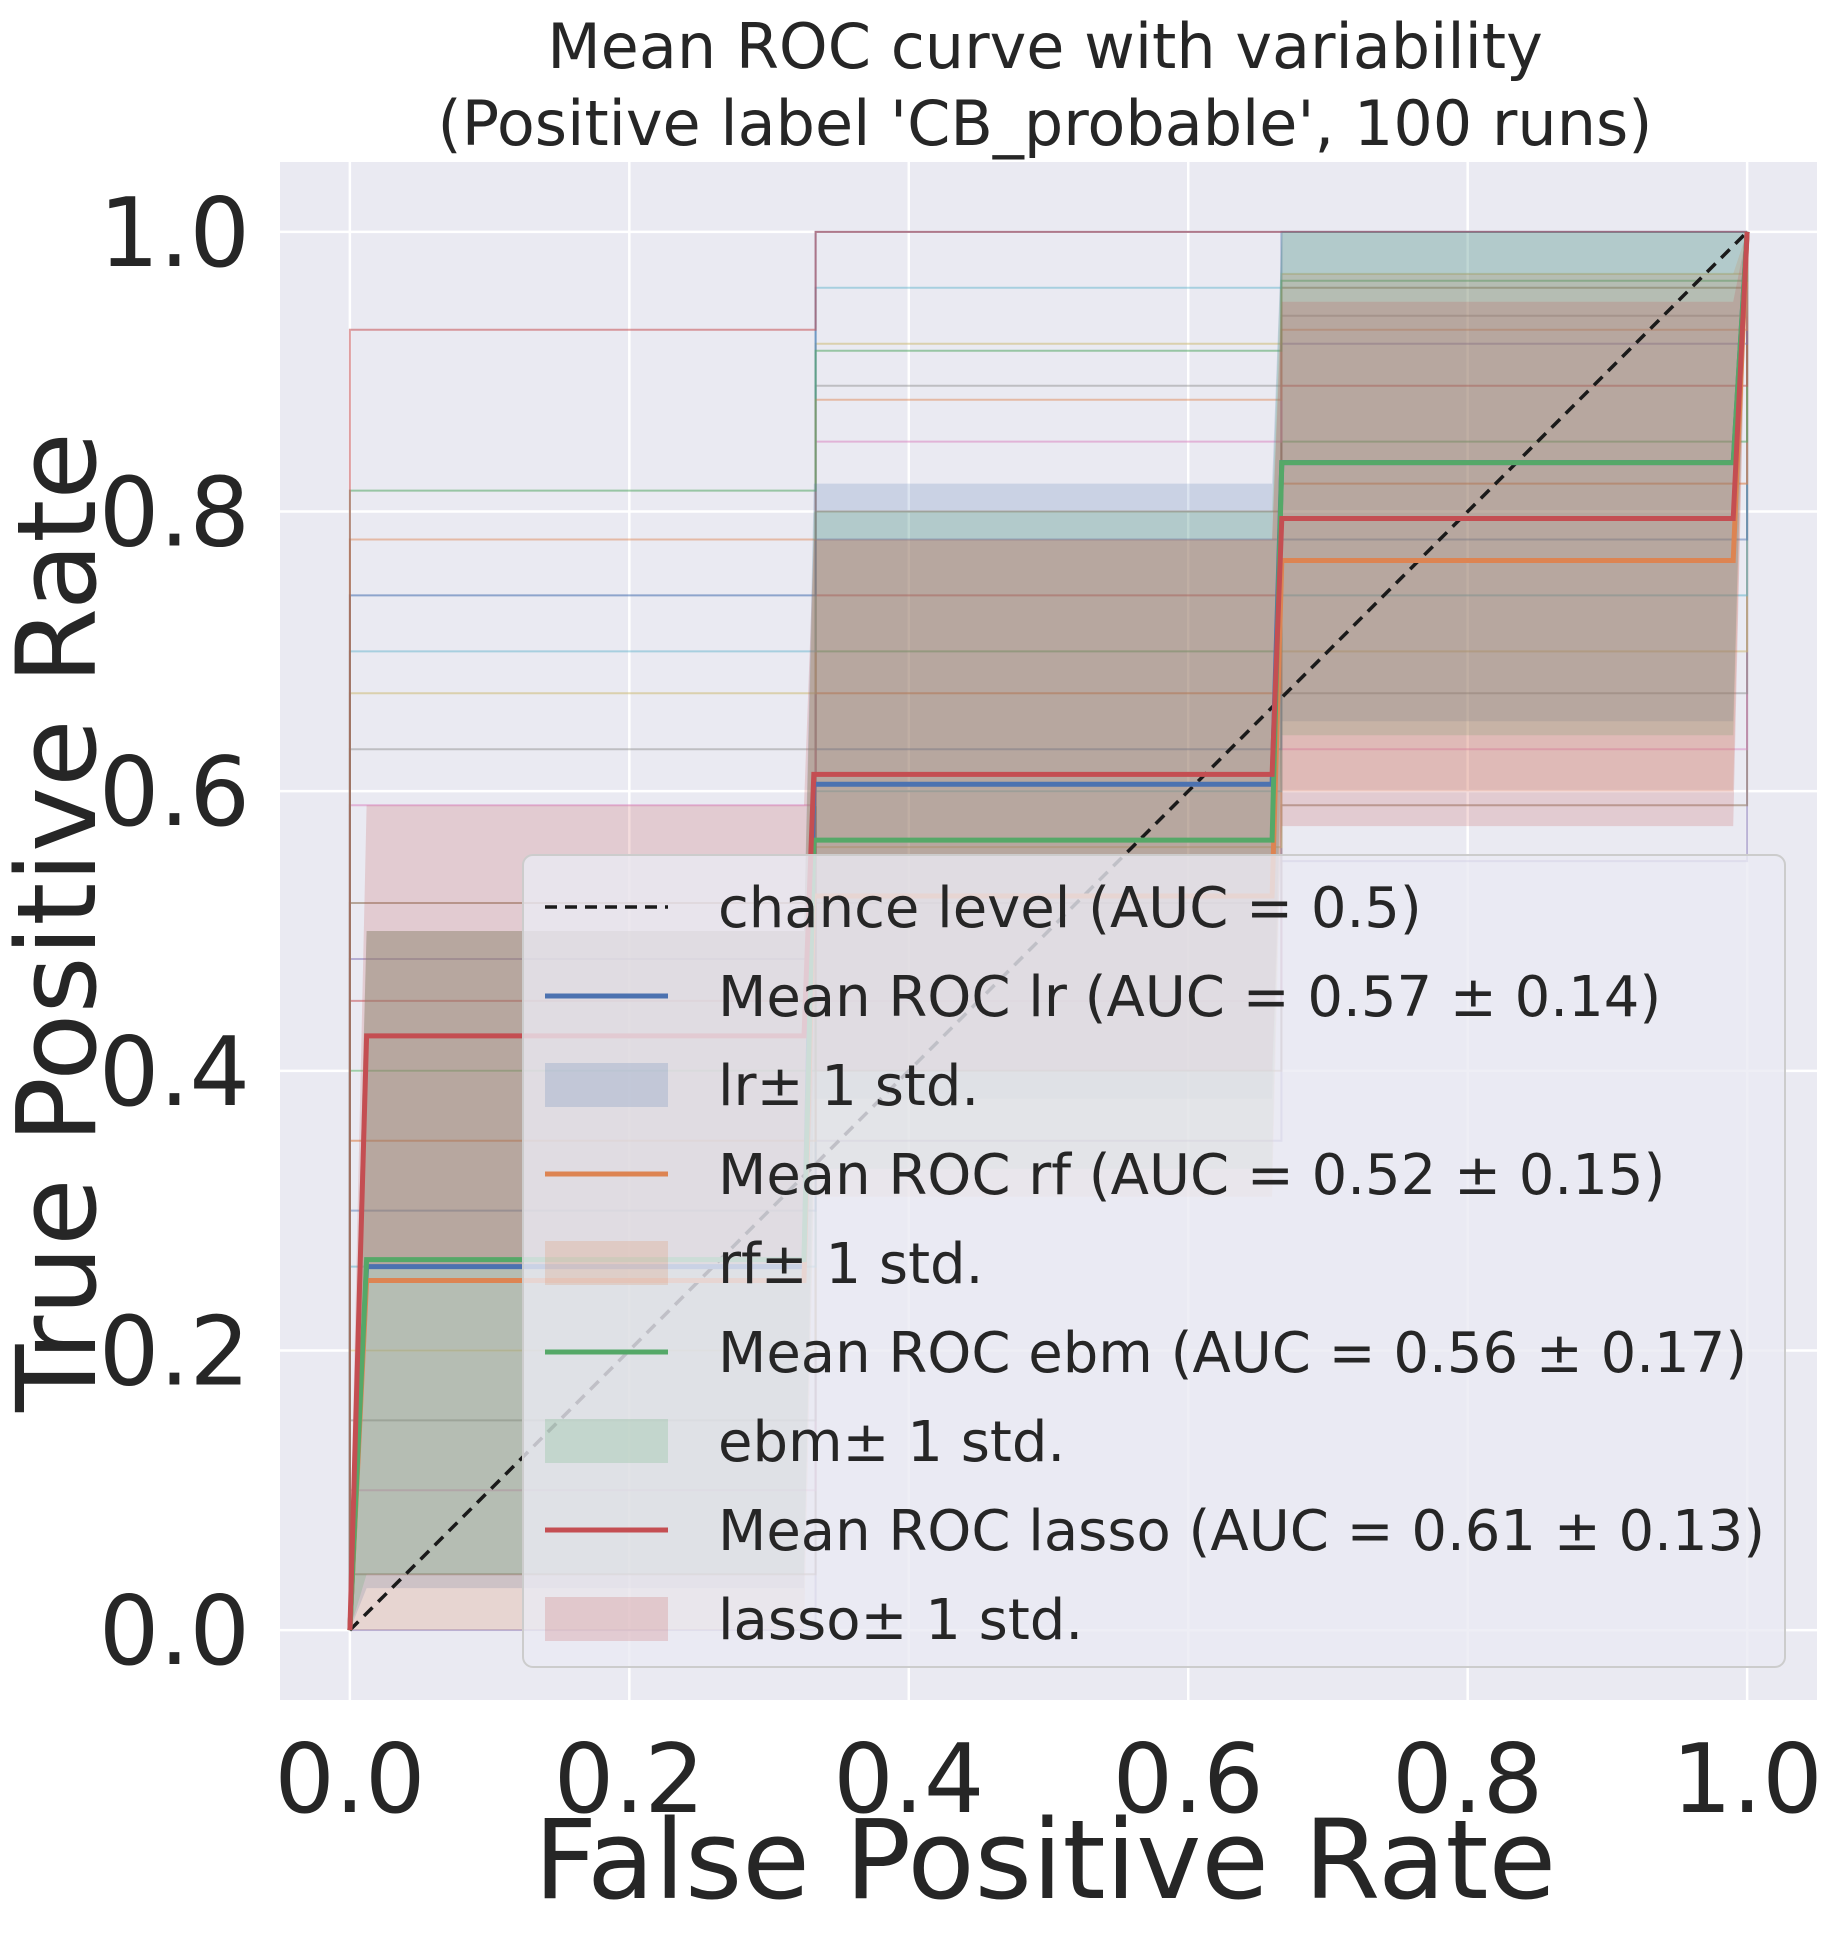 This screenshot has height=1938, width=1836. I want to click on legend-label: ebm± 1 std., so click(891, 1442).